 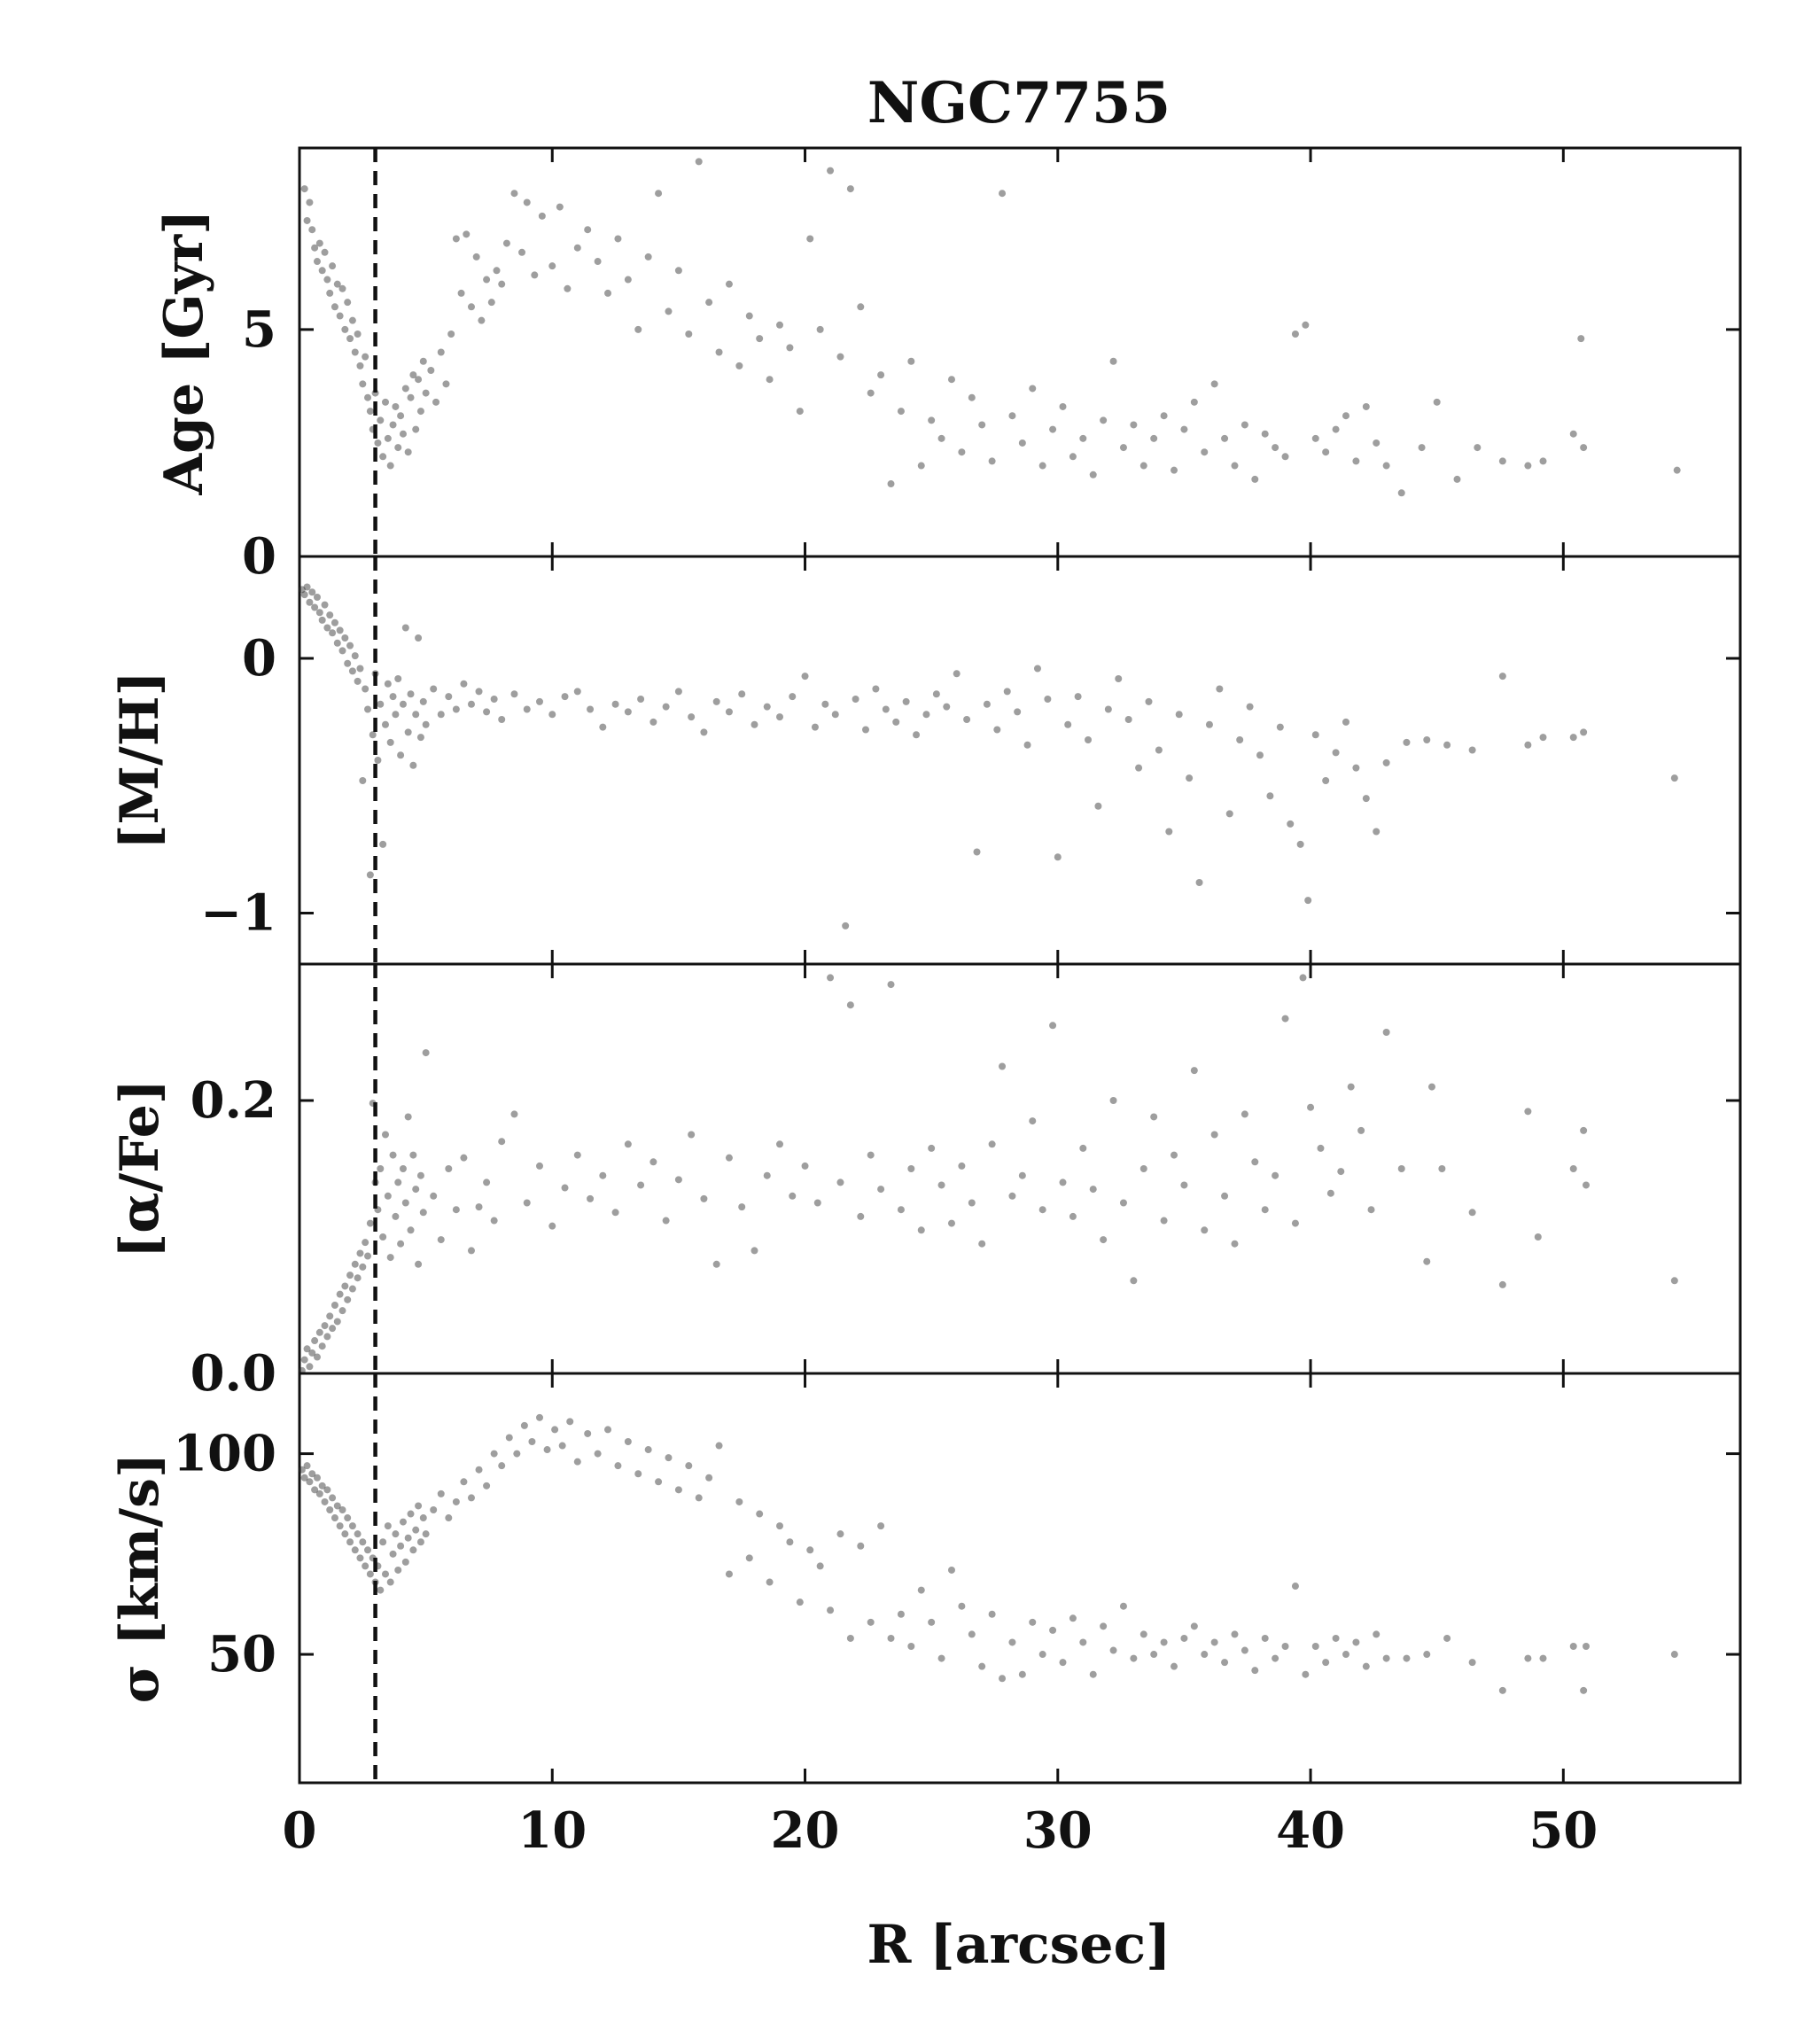 What do you see at coordinates (805, 1830) in the screenshot?
I see `x-tick-label: 20` at bounding box center [805, 1830].